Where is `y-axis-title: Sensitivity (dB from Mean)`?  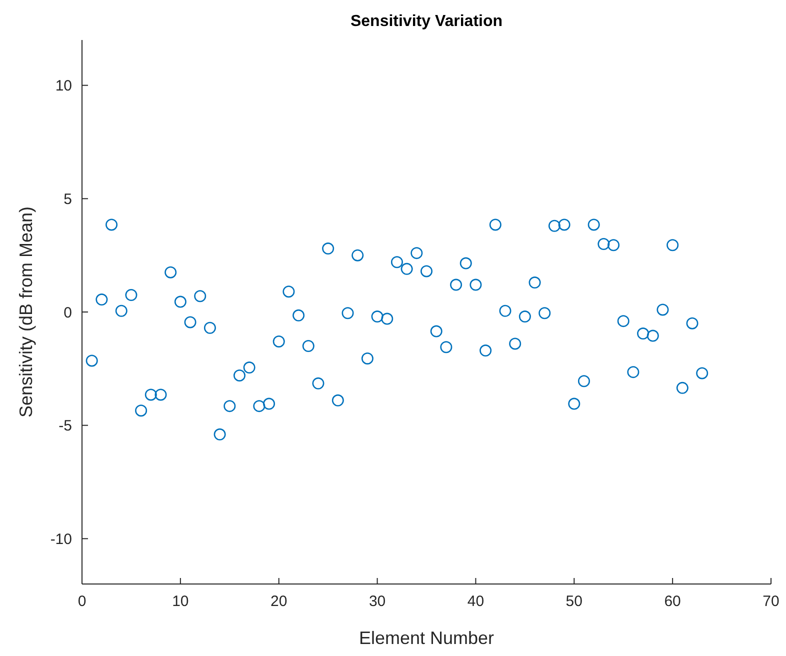
y-axis-title: Sensitivity (dB from Mean) is located at coordinates (26, 312).